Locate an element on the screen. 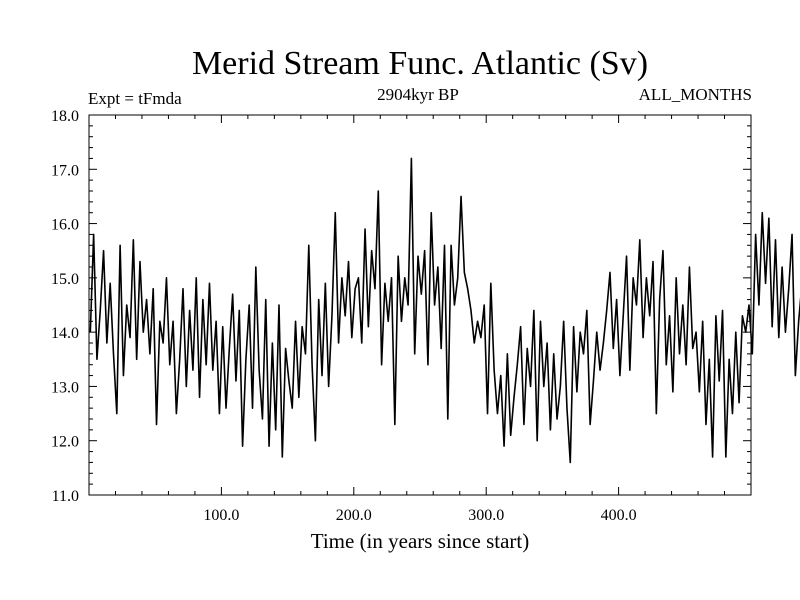  y-tick-label: 14.0 is located at coordinates (65, 333).